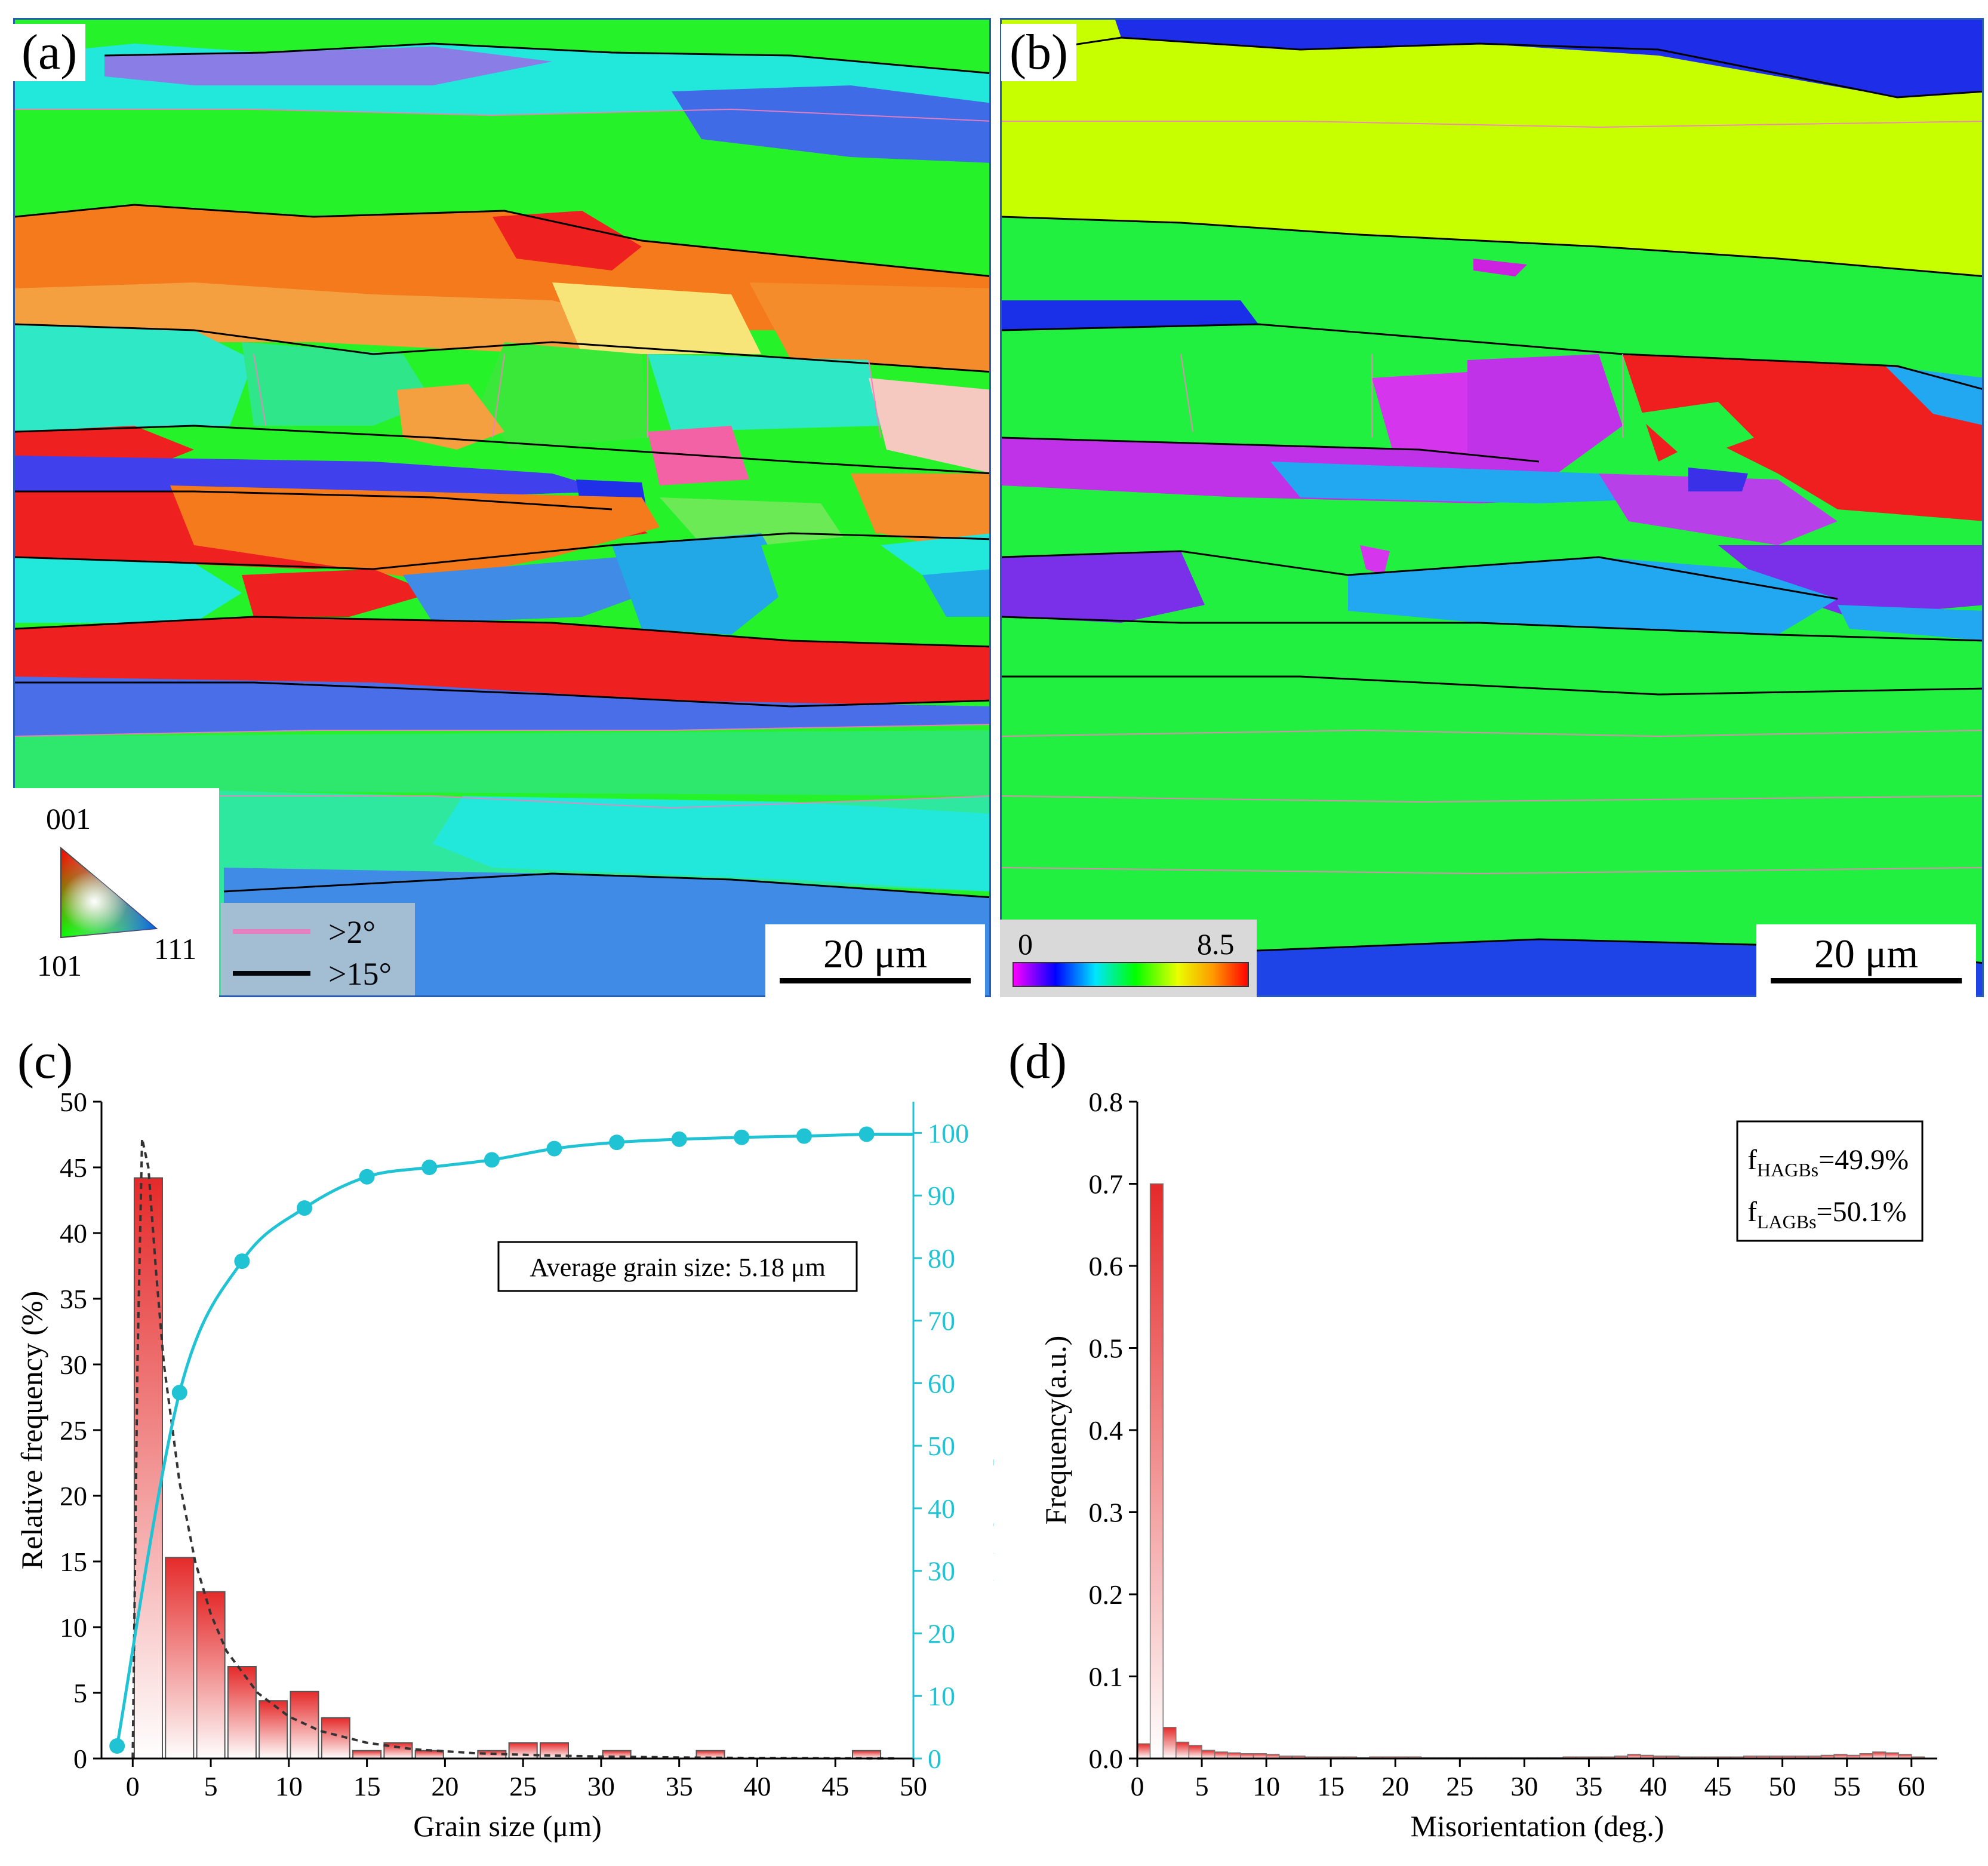  What do you see at coordinates (46, 1061) in the screenshot?
I see `panel-c-label: (c)` at bounding box center [46, 1061].